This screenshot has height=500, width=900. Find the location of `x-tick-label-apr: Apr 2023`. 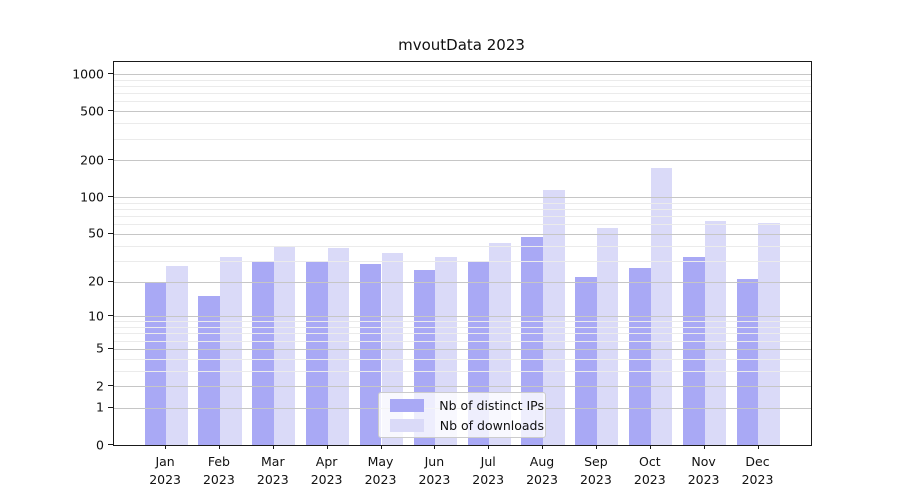

x-tick-label-apr: Apr 2023 is located at coordinates (326, 470).